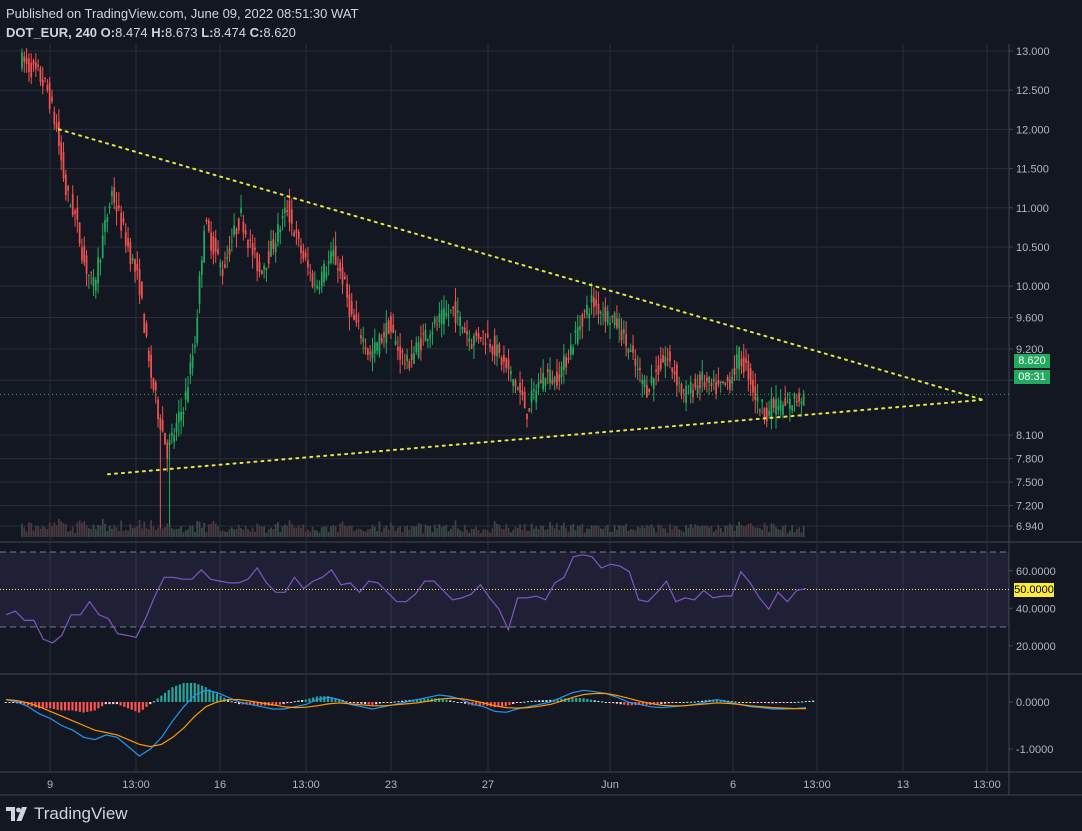 The height and width of the screenshot is (831, 1082). I want to click on price-axis-label: 11.000, so click(1032, 209).